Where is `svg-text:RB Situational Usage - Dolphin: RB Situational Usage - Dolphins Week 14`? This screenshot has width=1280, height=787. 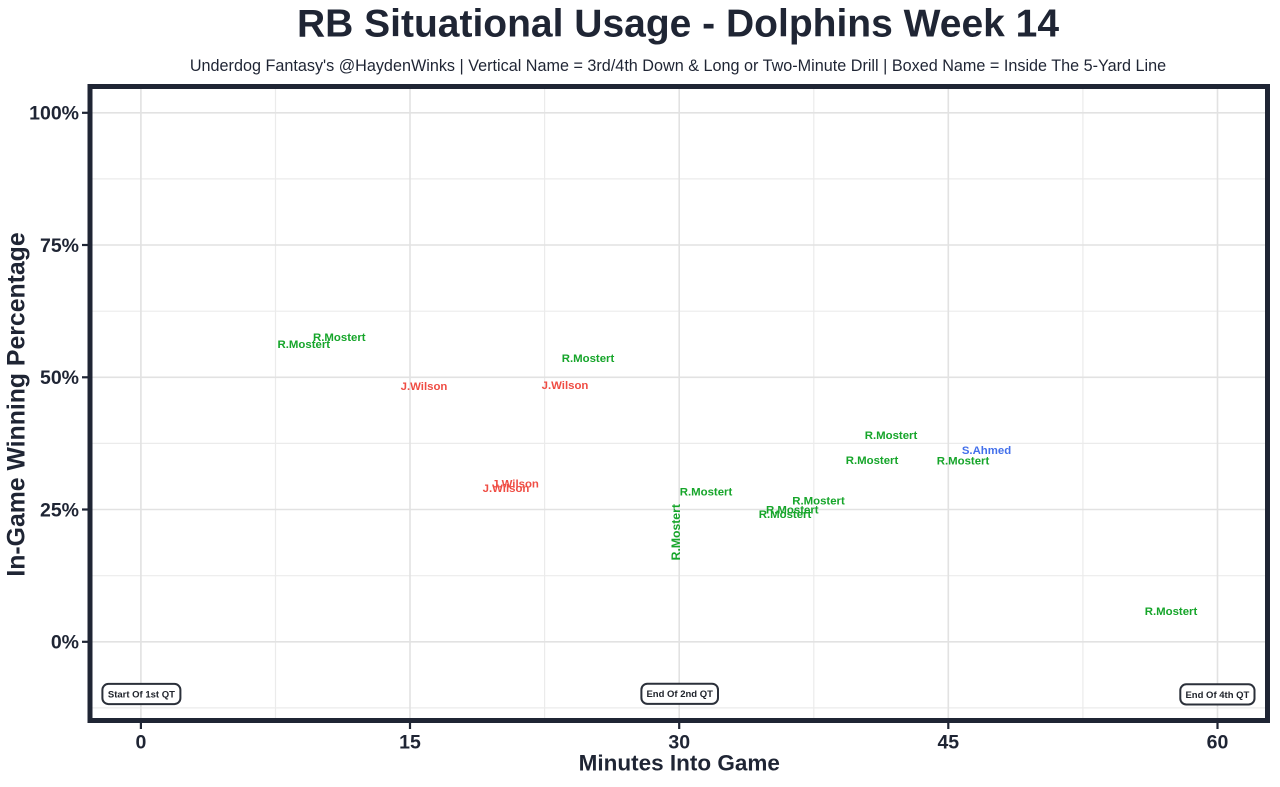
svg-text:RB Situational Usage - Dolphin: RB Situational Usage - Dolphins Week 14 is located at coordinates (678, 24).